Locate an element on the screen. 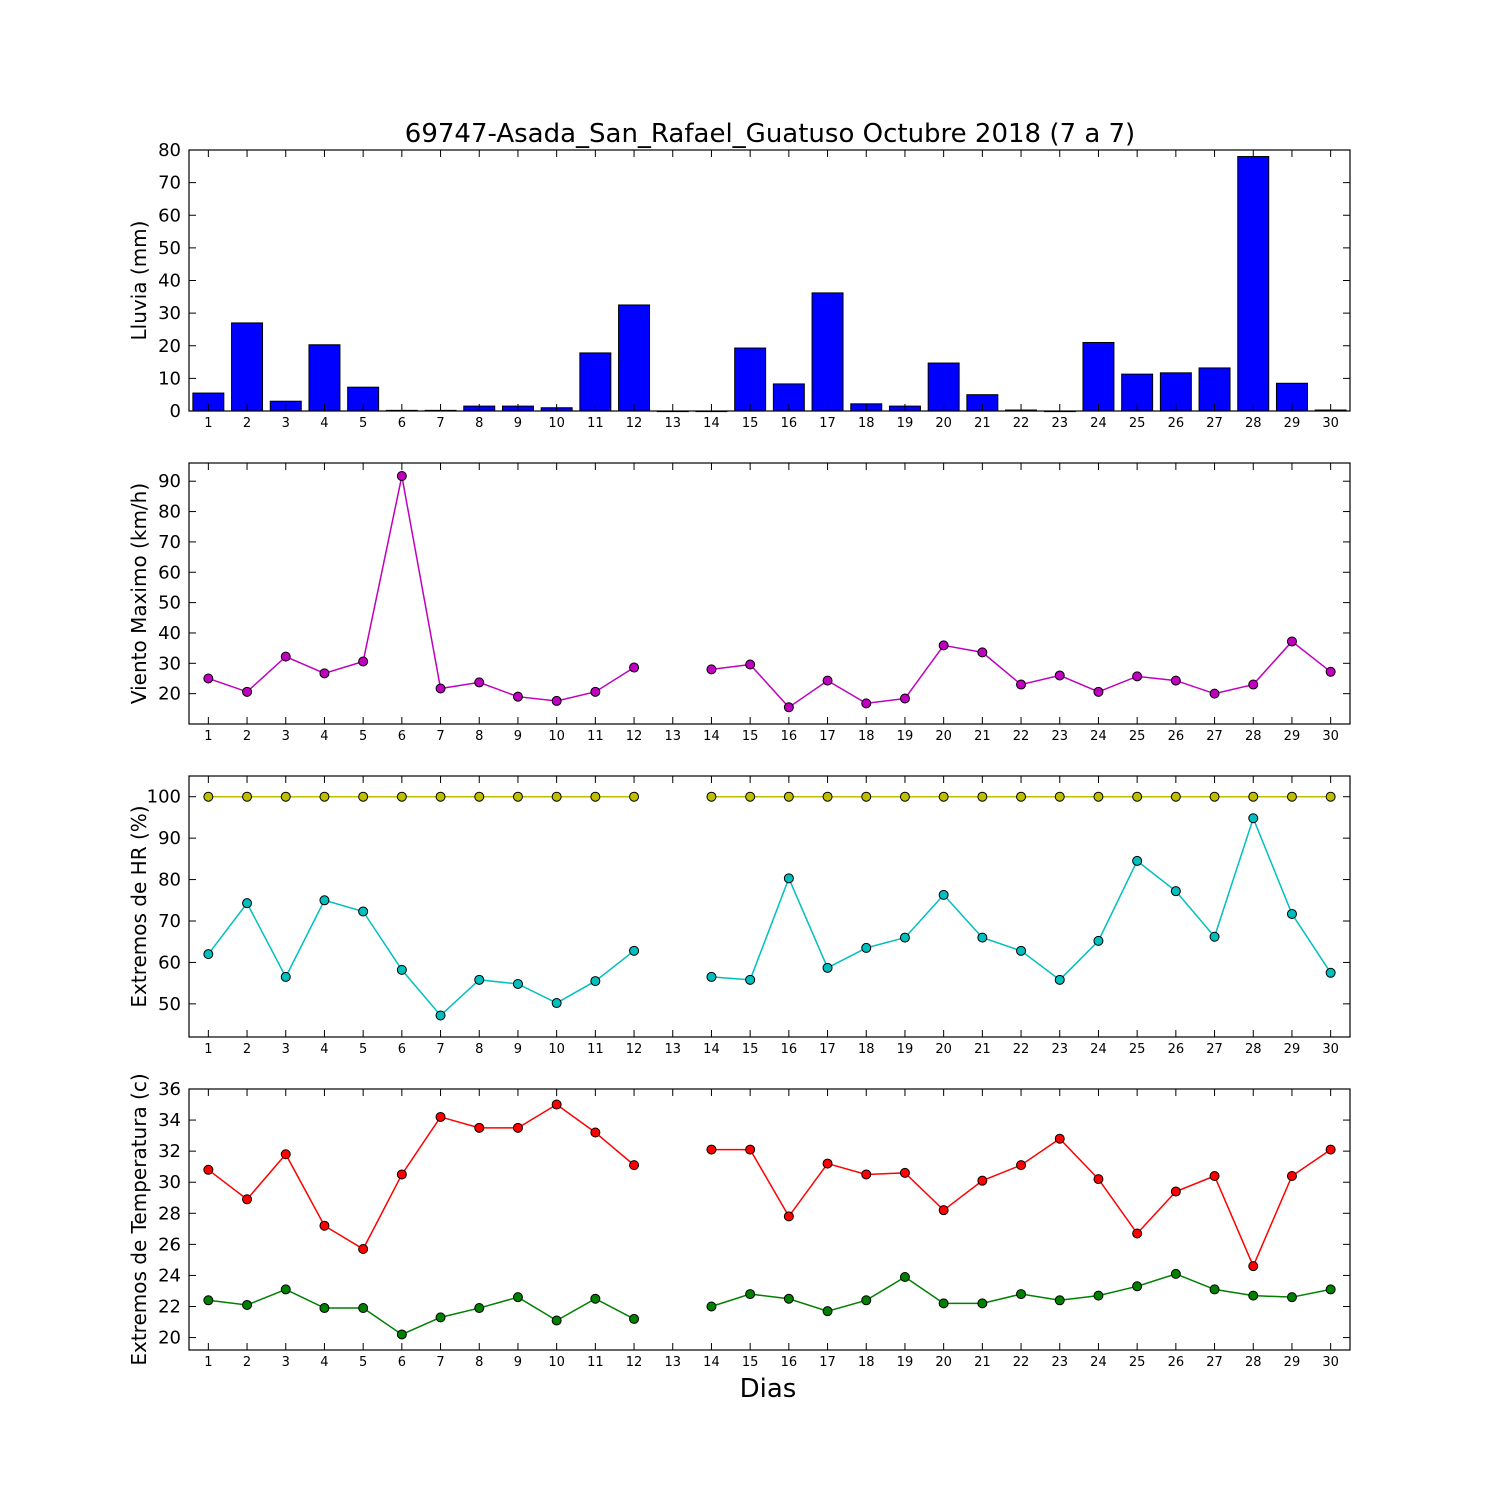 Image resolution: width=1500 pixels, height=1500 pixels. humidity-xtick-label: 30 is located at coordinates (1330, 1049).